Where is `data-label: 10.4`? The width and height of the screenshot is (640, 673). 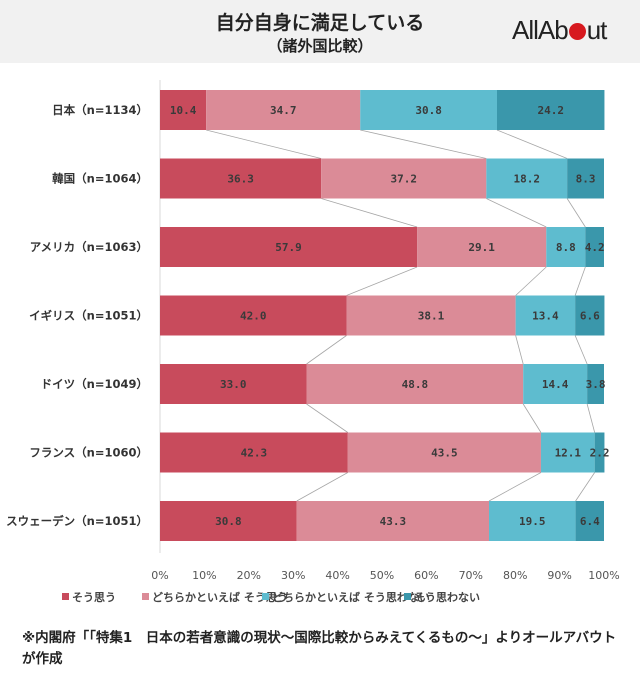 data-label: 10.4 is located at coordinates (183, 110).